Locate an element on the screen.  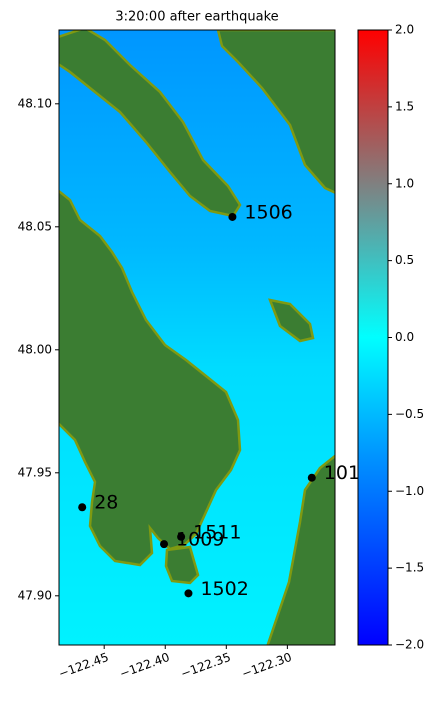
colorbar-tick-label: 0.0 is located at coordinates (404, 337).